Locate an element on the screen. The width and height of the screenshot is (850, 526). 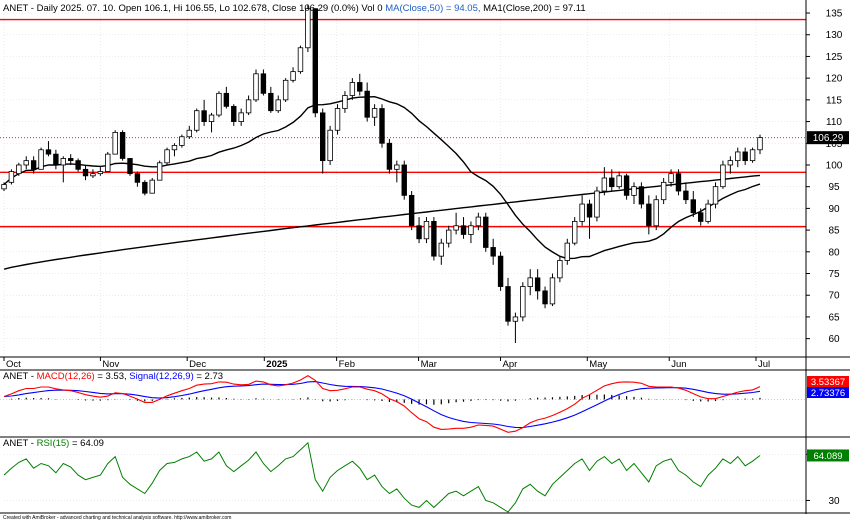
macd-badge-label: 3.53367 is located at coordinates (828, 382).